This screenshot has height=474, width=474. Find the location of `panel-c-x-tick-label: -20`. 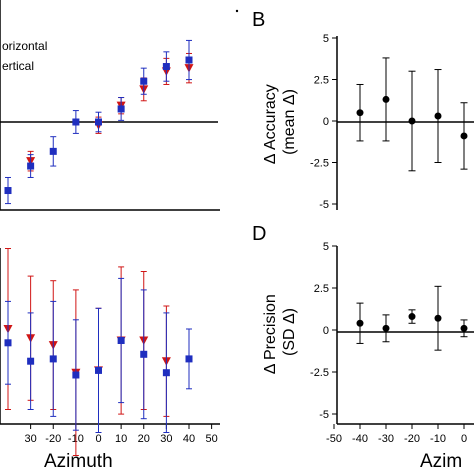

panel-c-x-tick-label: -20 is located at coordinates (53, 439).